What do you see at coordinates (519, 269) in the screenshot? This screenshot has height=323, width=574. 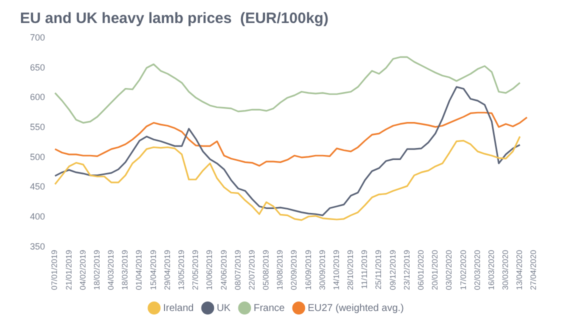 I see `x-tick-label: 13/04/2020` at bounding box center [519, 269].